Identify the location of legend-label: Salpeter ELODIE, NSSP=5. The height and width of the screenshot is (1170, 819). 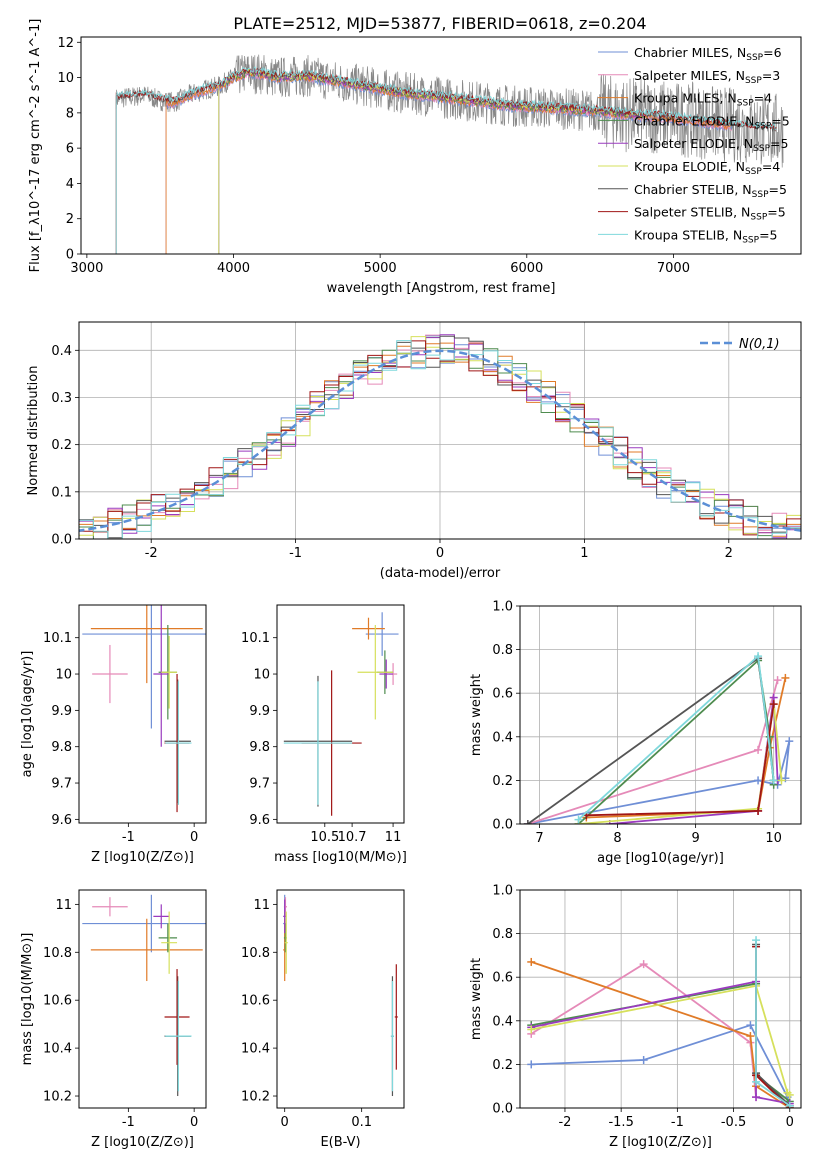
(711, 145).